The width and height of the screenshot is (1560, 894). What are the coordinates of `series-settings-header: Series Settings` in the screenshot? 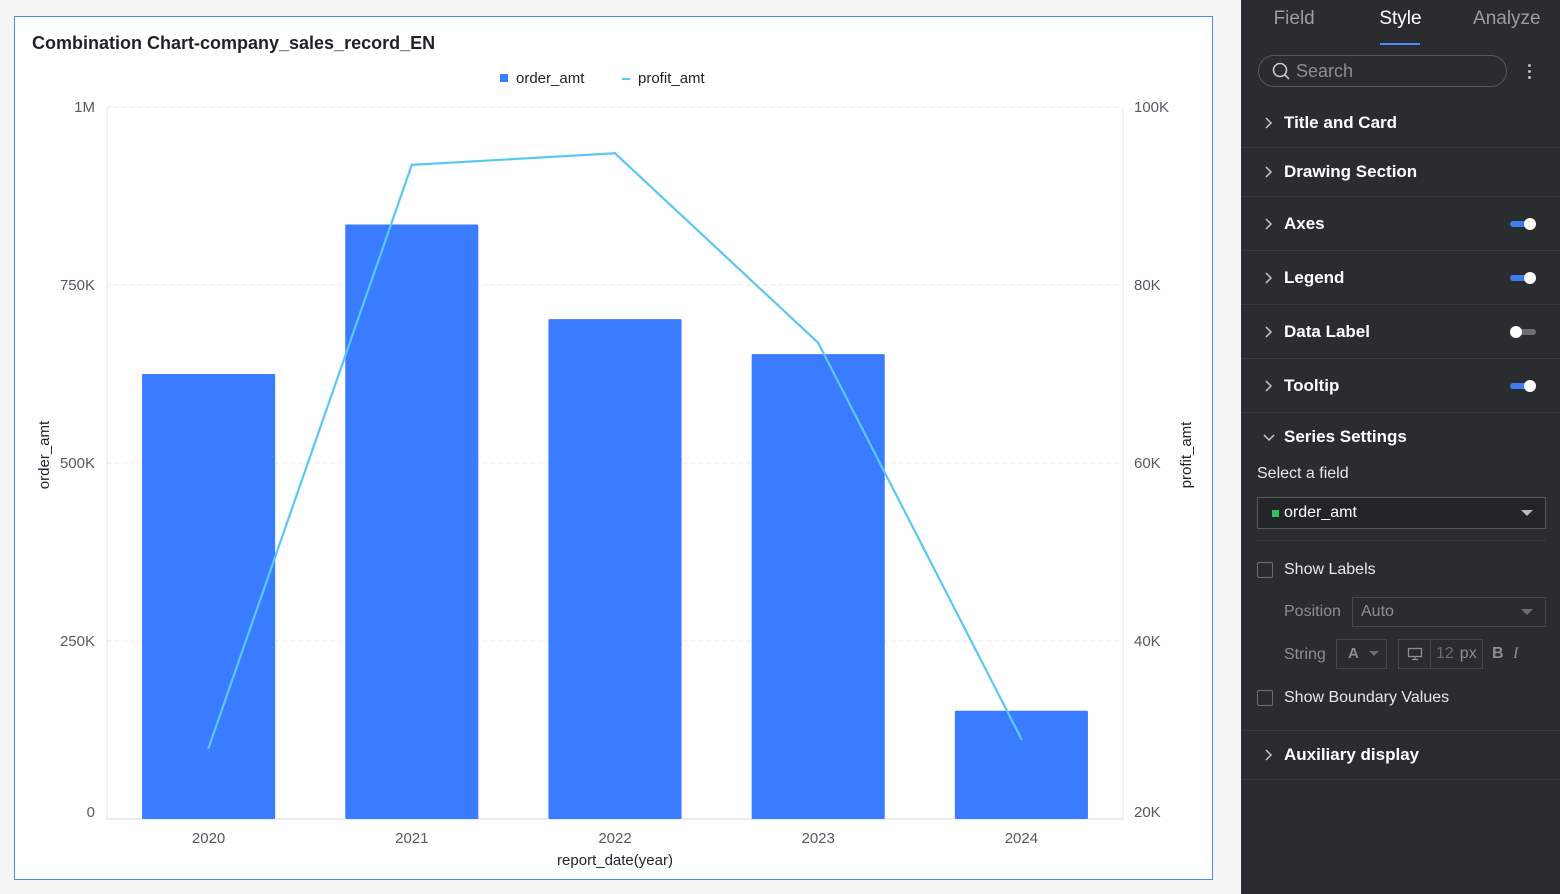 It's located at (1400, 438).